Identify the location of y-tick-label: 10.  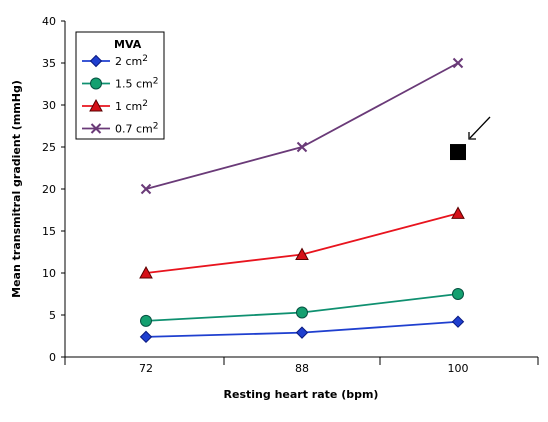
(49, 273).